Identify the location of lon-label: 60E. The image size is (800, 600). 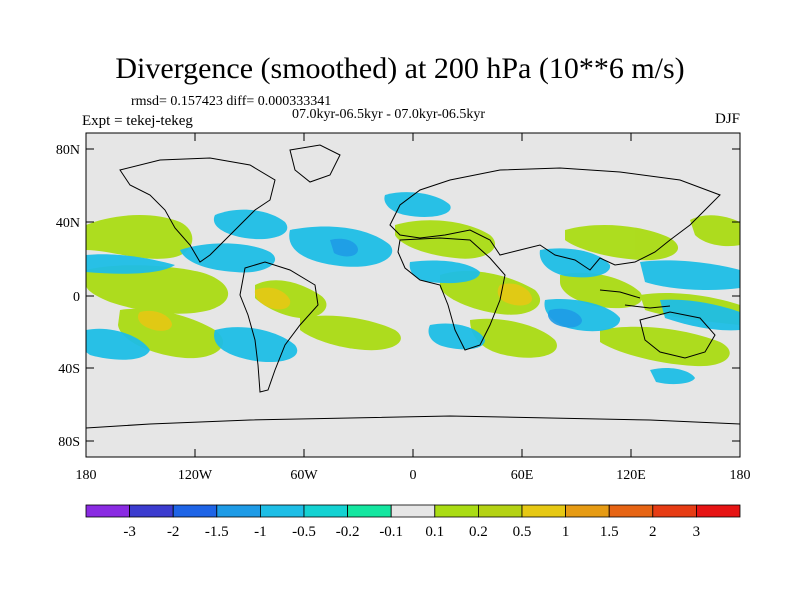
(522, 475).